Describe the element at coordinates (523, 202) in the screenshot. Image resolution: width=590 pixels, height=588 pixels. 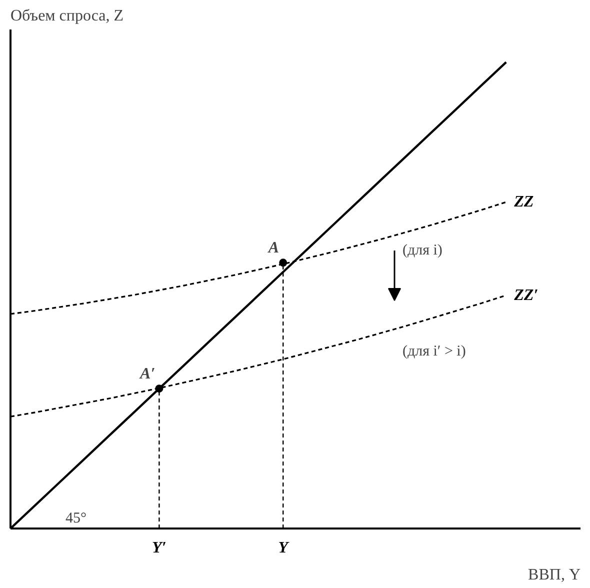
I see `series-label: ZZ` at that location.